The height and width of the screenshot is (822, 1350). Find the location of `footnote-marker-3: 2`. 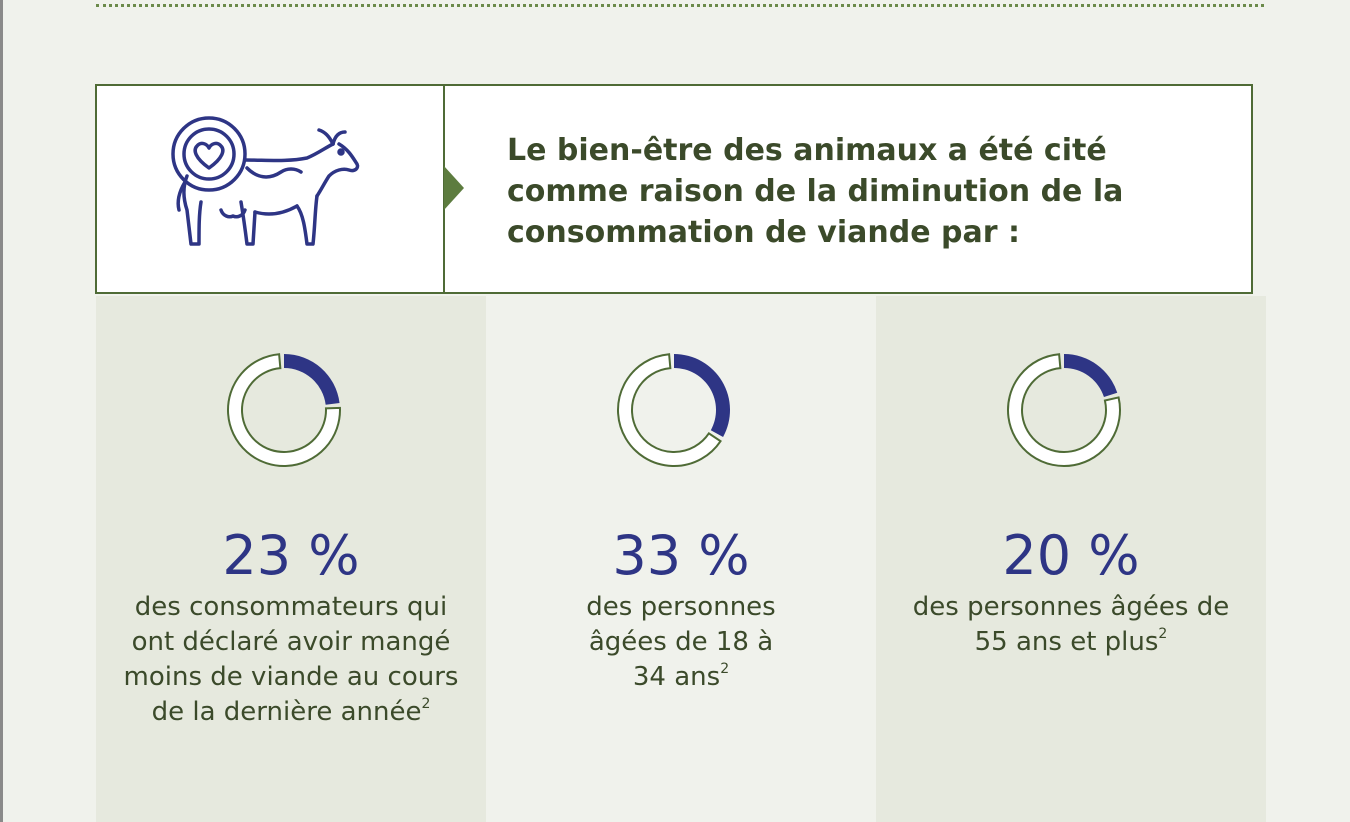

footnote-marker-3: 2 is located at coordinates (1163, 634).